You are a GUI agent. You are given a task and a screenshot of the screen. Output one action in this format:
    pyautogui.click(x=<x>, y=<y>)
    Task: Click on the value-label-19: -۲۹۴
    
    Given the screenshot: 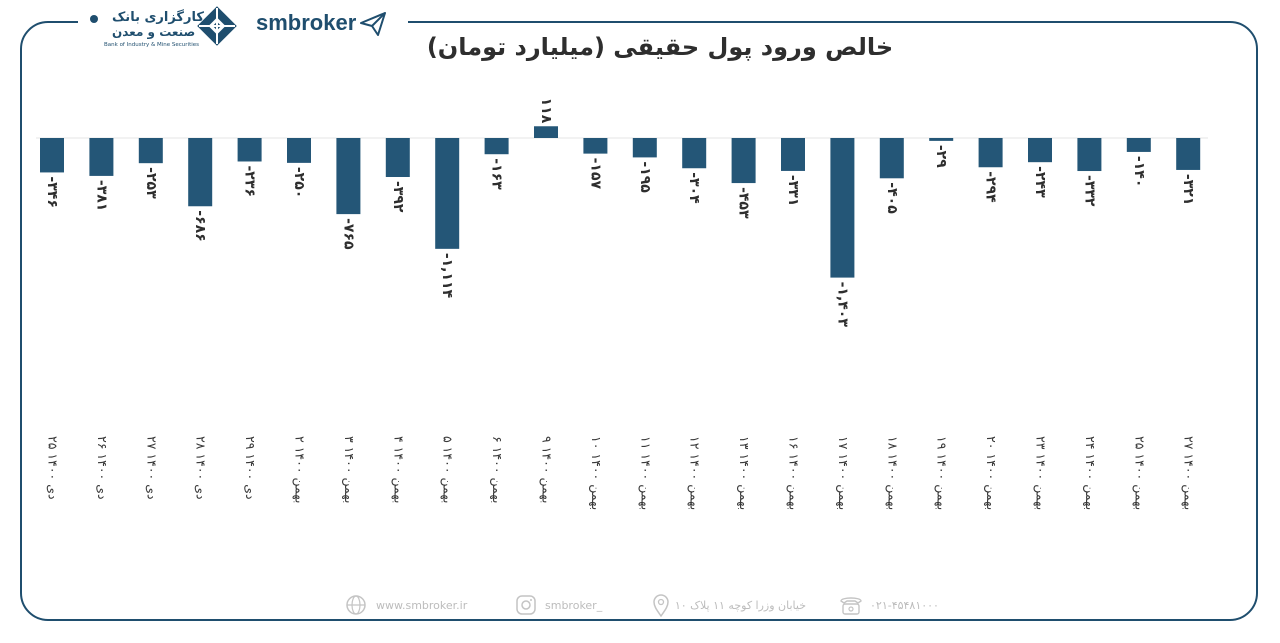 What is the action you would take?
    pyautogui.click(x=991, y=187)
    